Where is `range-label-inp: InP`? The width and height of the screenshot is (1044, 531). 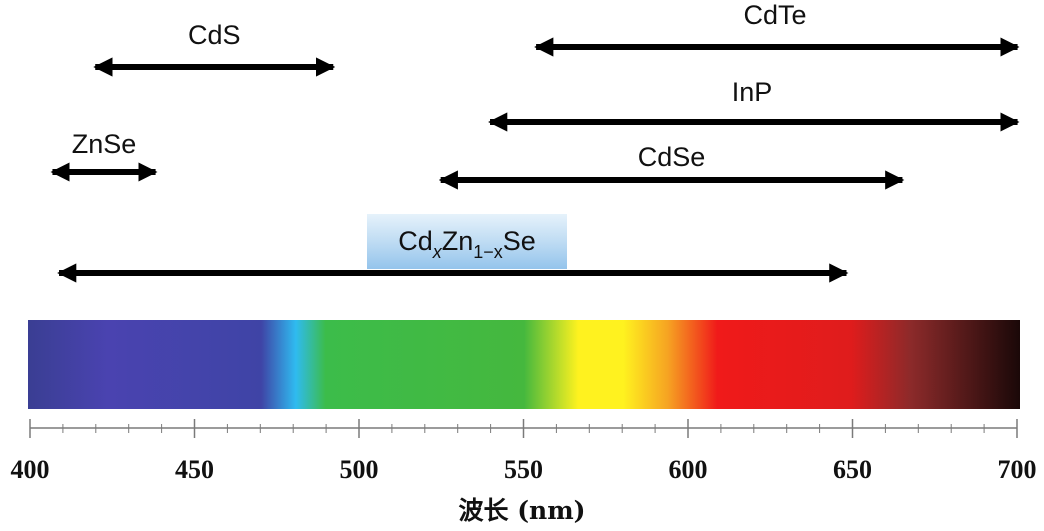 range-label-inp: InP is located at coordinates (752, 92).